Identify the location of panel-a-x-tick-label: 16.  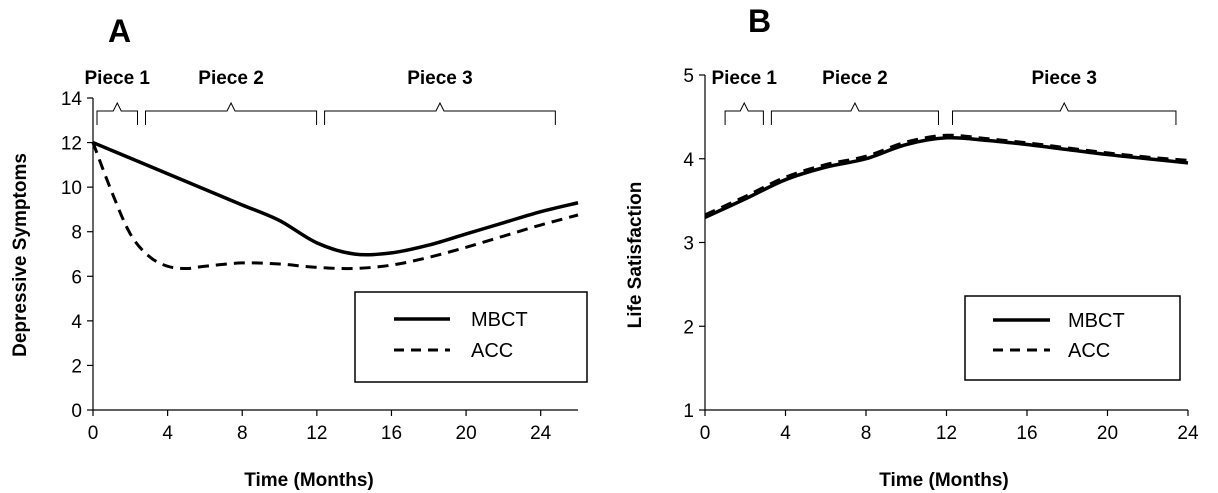
(391, 433).